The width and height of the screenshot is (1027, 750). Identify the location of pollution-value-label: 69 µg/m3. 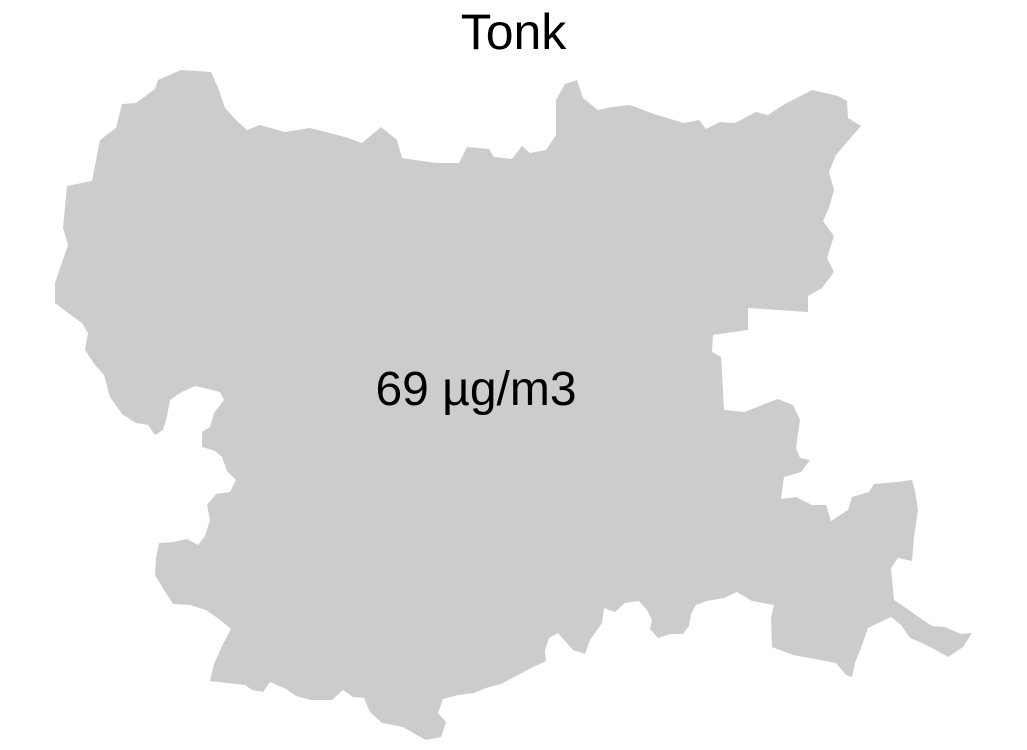
(476, 389).